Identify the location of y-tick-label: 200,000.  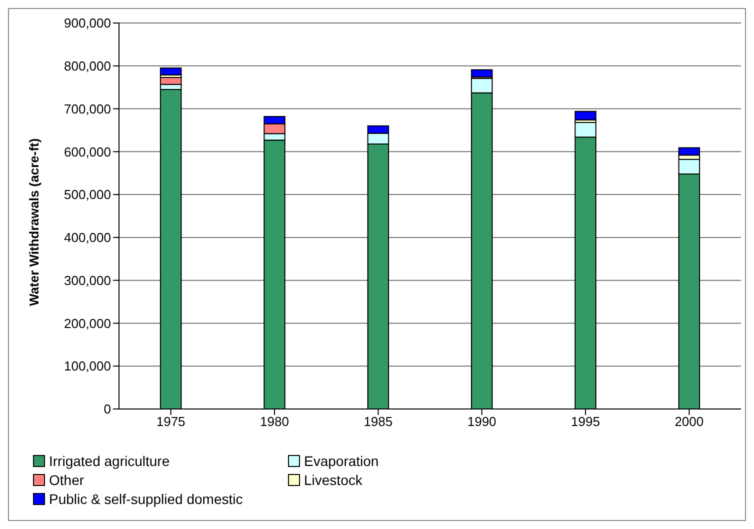
(87, 323).